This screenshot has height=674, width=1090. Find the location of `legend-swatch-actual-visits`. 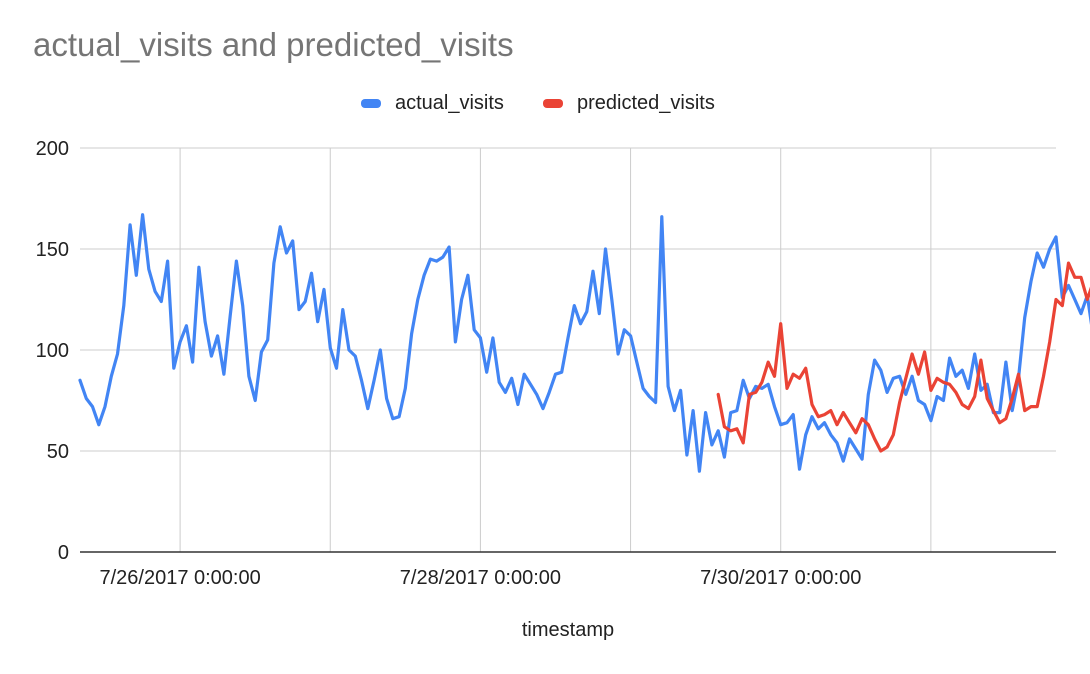

legend-swatch-actual-visits is located at coordinates (371, 103).